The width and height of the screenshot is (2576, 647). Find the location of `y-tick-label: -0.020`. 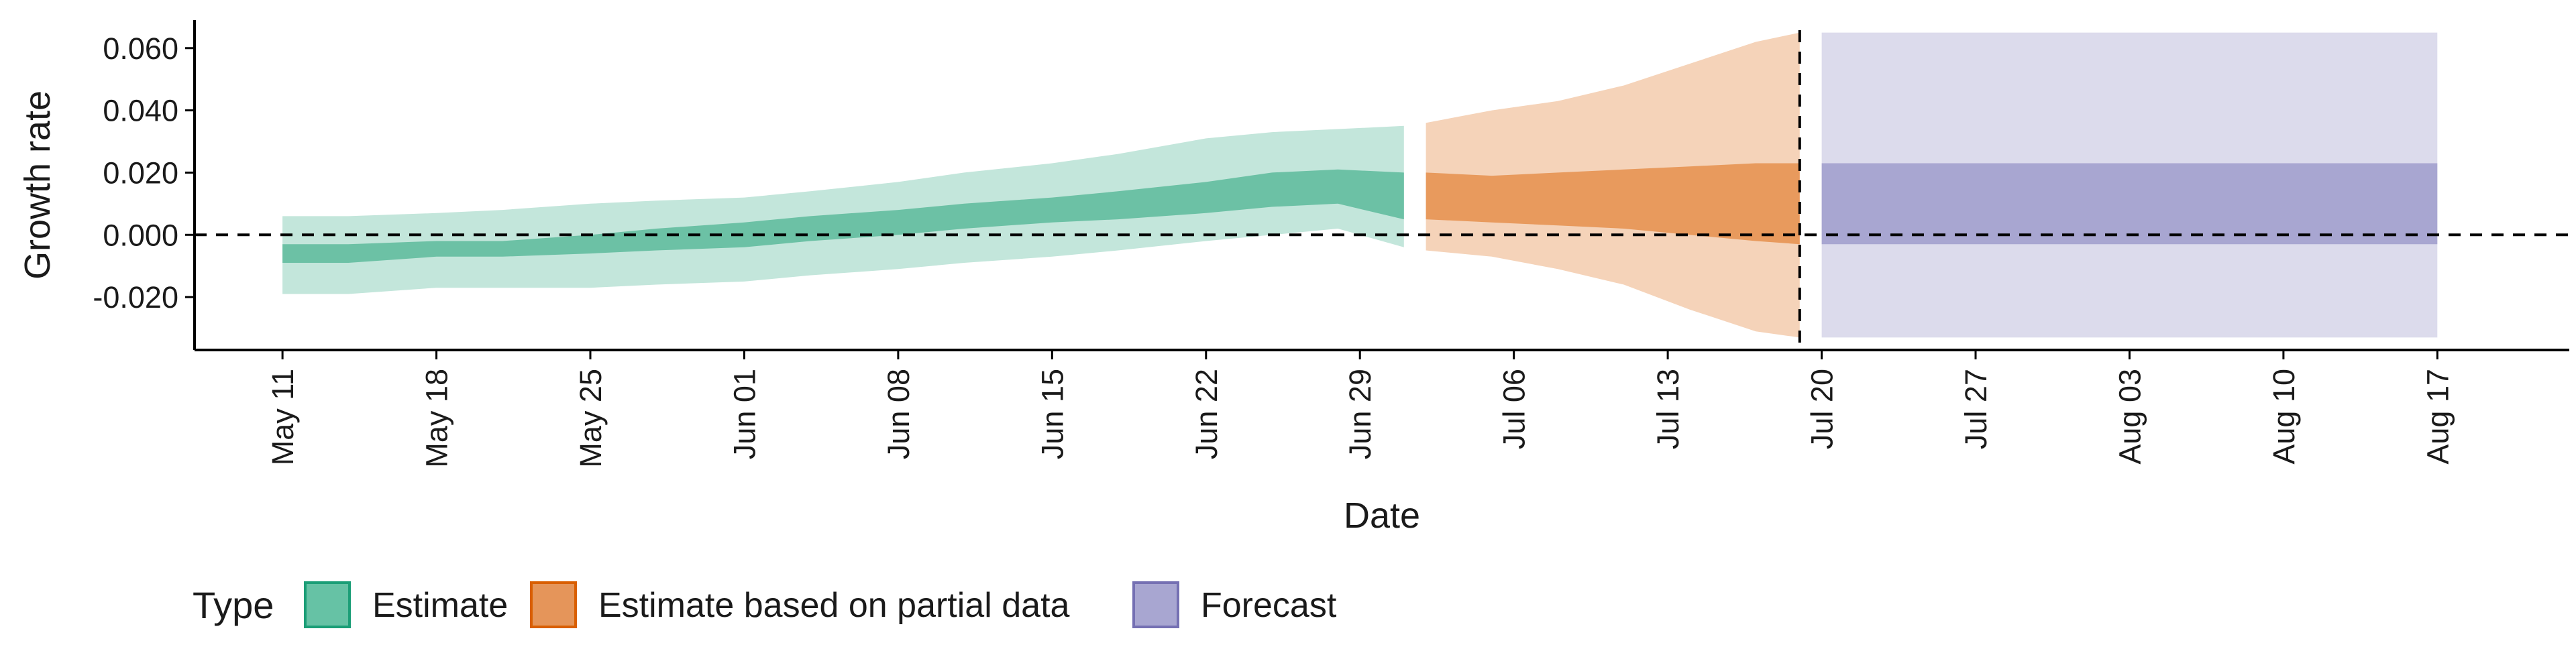

y-tick-label: -0.020 is located at coordinates (135, 297).